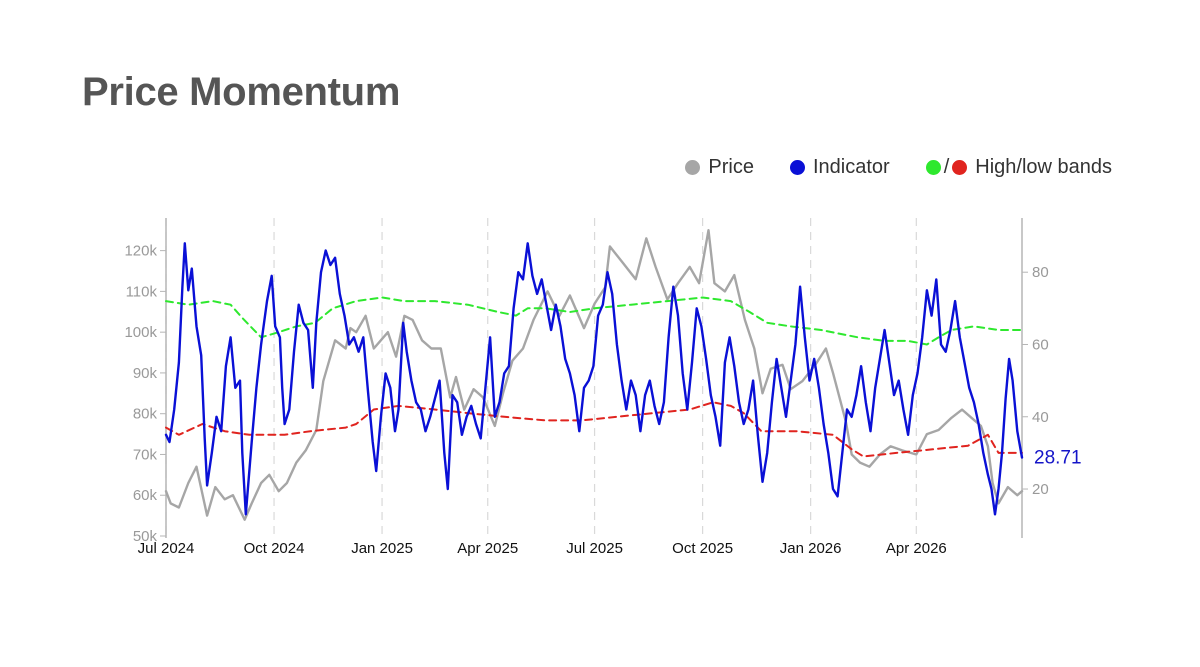 This screenshot has width=1200, height=667. What do you see at coordinates (145, 414) in the screenshot?
I see `y-left-tick-label: 80k` at bounding box center [145, 414].